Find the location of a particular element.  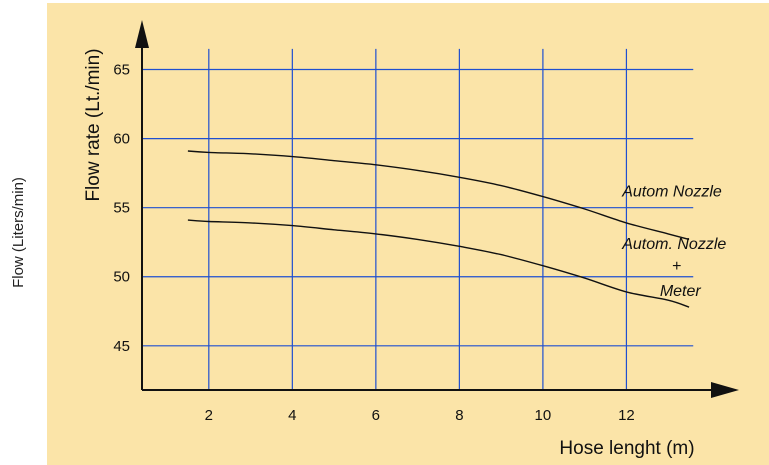

y-axis-title: Flow rate (Lt./min) is located at coordinates (93, 124).